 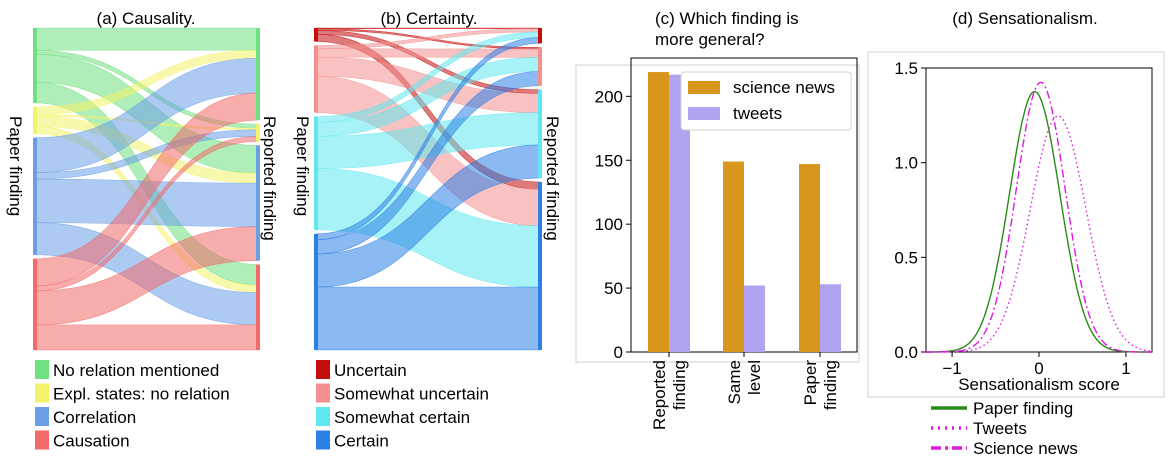 What do you see at coordinates (1039, 384) in the screenshot?
I see `x-axis-label: Sensationalism score` at bounding box center [1039, 384].